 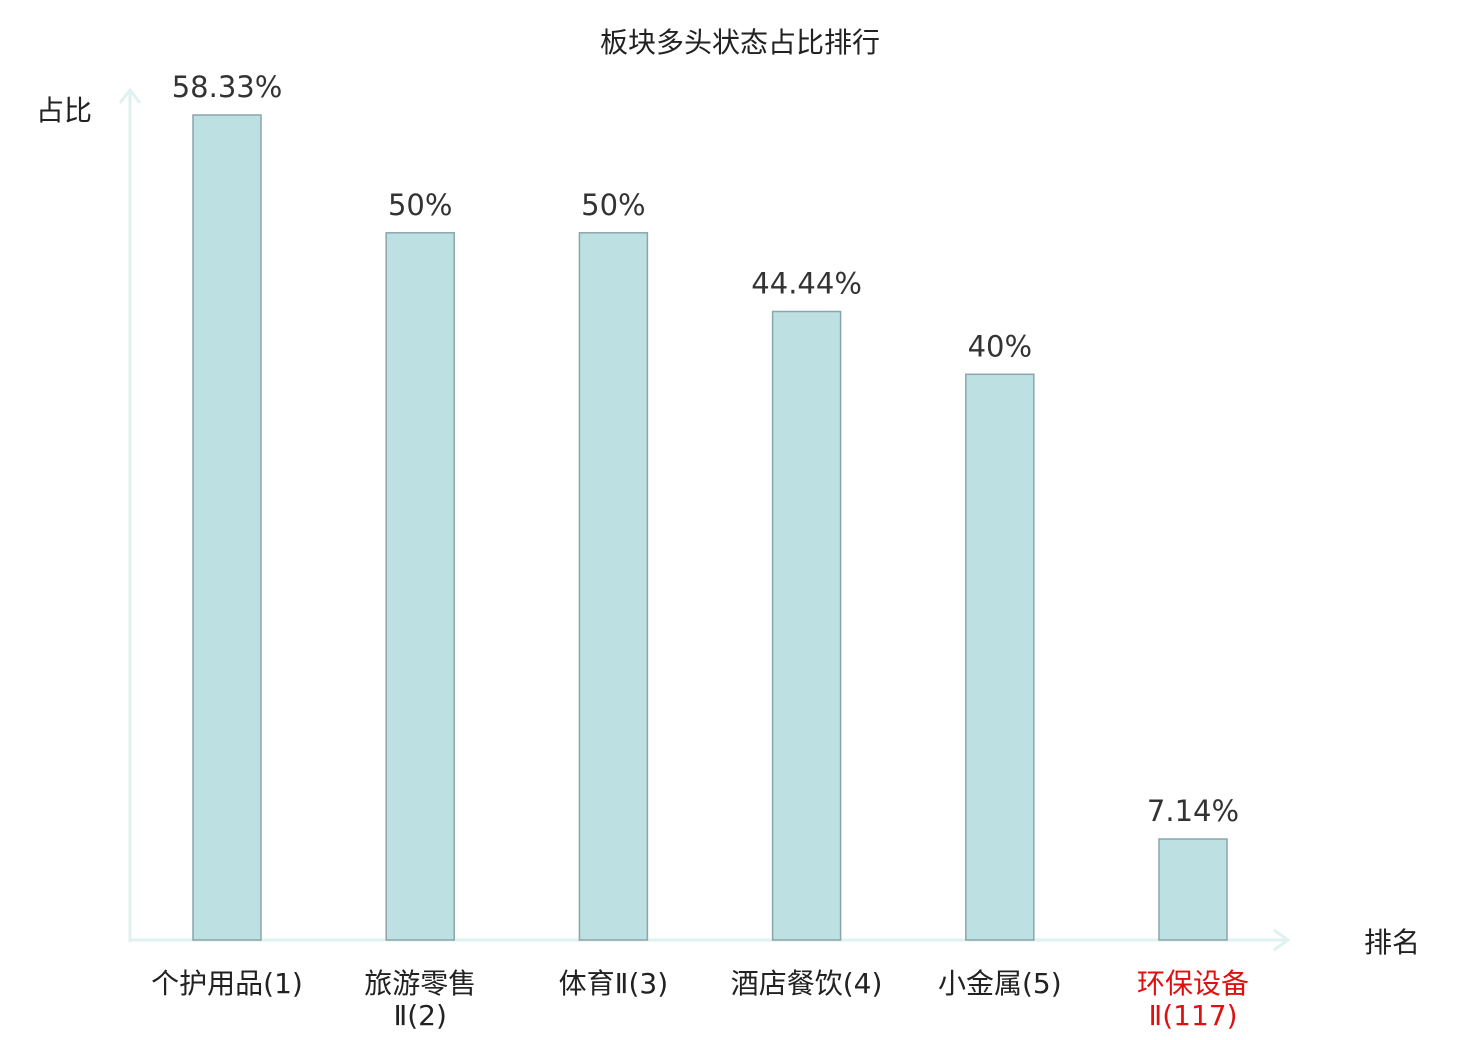 What do you see at coordinates (1282, 940) in the screenshot?
I see `x-axis-arrow` at bounding box center [1282, 940].